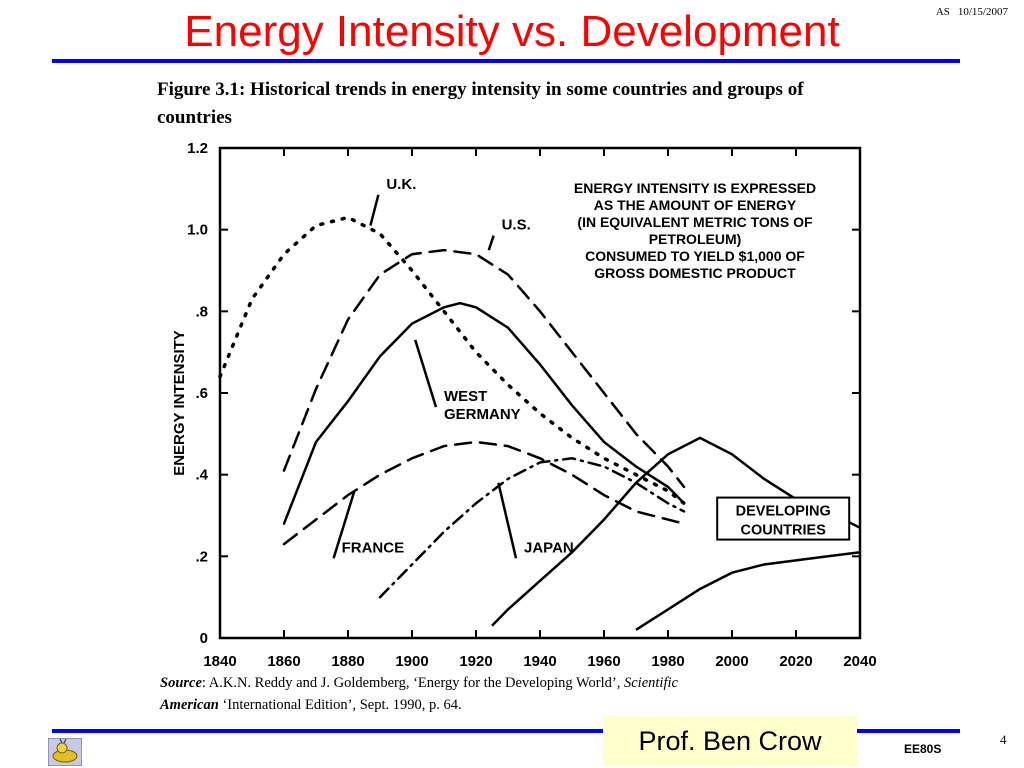  Describe the element at coordinates (373, 547) in the screenshot. I see `series-label-france: FRANCE` at that location.